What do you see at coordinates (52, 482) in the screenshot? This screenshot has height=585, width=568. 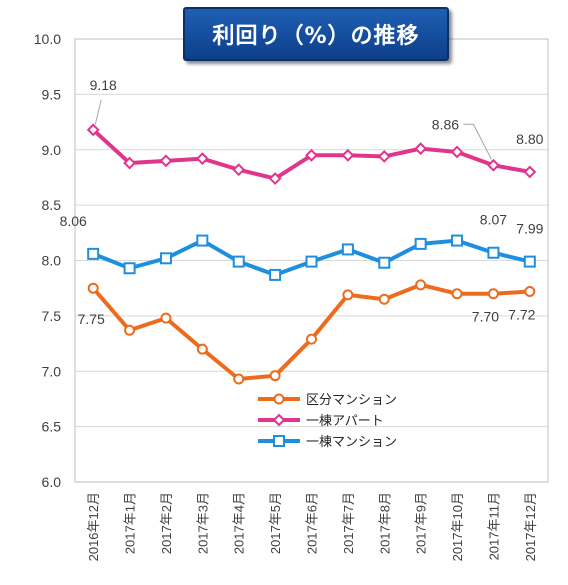 I see `y-tick-label: 6.0` at bounding box center [52, 482].